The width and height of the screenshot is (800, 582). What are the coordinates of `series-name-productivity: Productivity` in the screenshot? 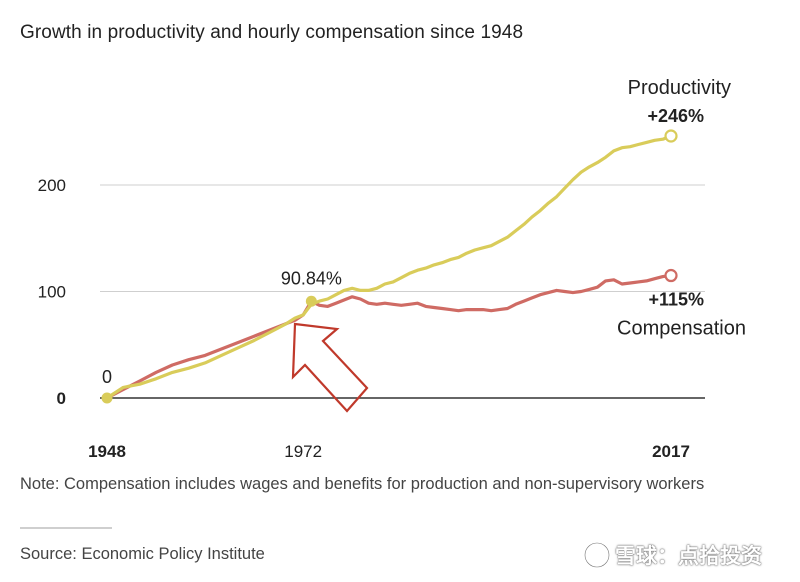 It's located at (679, 88).